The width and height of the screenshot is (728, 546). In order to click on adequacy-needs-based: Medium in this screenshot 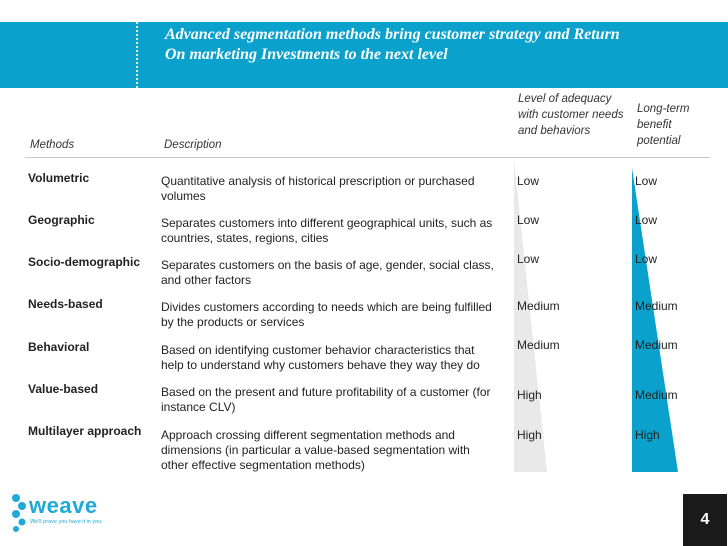, I will do `click(538, 306)`.